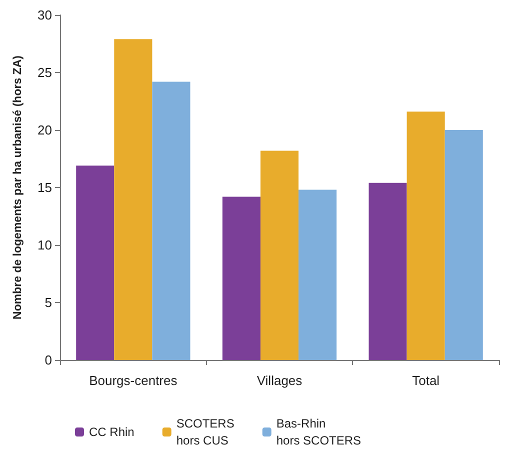 Image resolution: width=511 pixels, height=462 pixels. Describe the element at coordinates (18, 187) in the screenshot. I see `y-axis-title: Nombre de logements par ha urbanisé (hors ZA)` at that location.